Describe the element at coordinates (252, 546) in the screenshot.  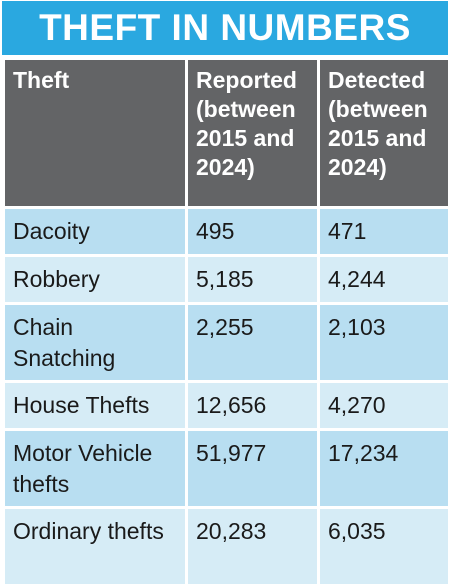
I see `reported-cell: 20,283` at that location.